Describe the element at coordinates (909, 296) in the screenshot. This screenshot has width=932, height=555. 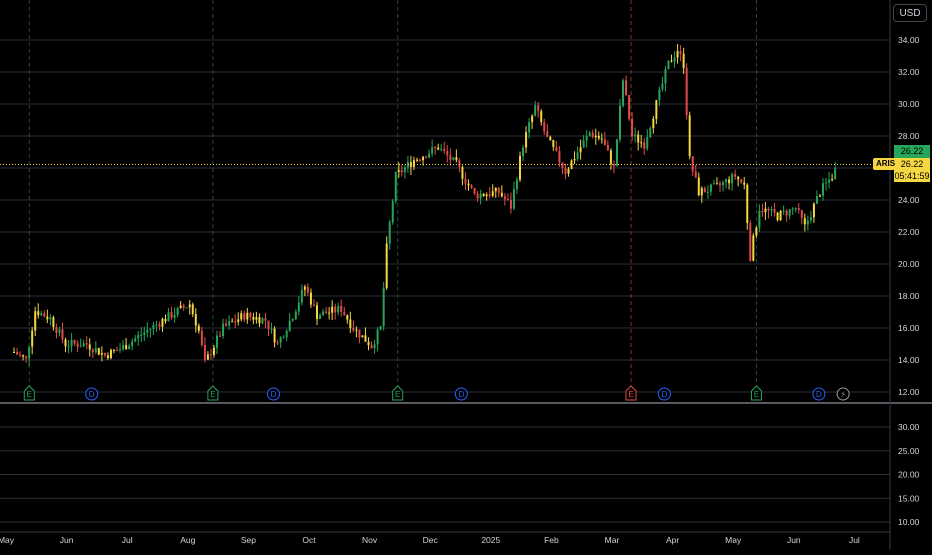
I see `price-tick-label: 18.00` at that location.